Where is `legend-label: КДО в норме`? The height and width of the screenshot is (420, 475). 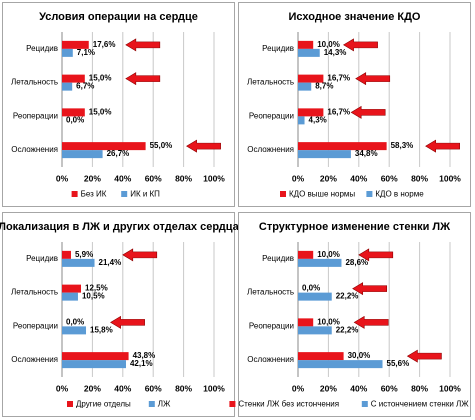
legend-label: КДО в норме is located at coordinates (399, 194).